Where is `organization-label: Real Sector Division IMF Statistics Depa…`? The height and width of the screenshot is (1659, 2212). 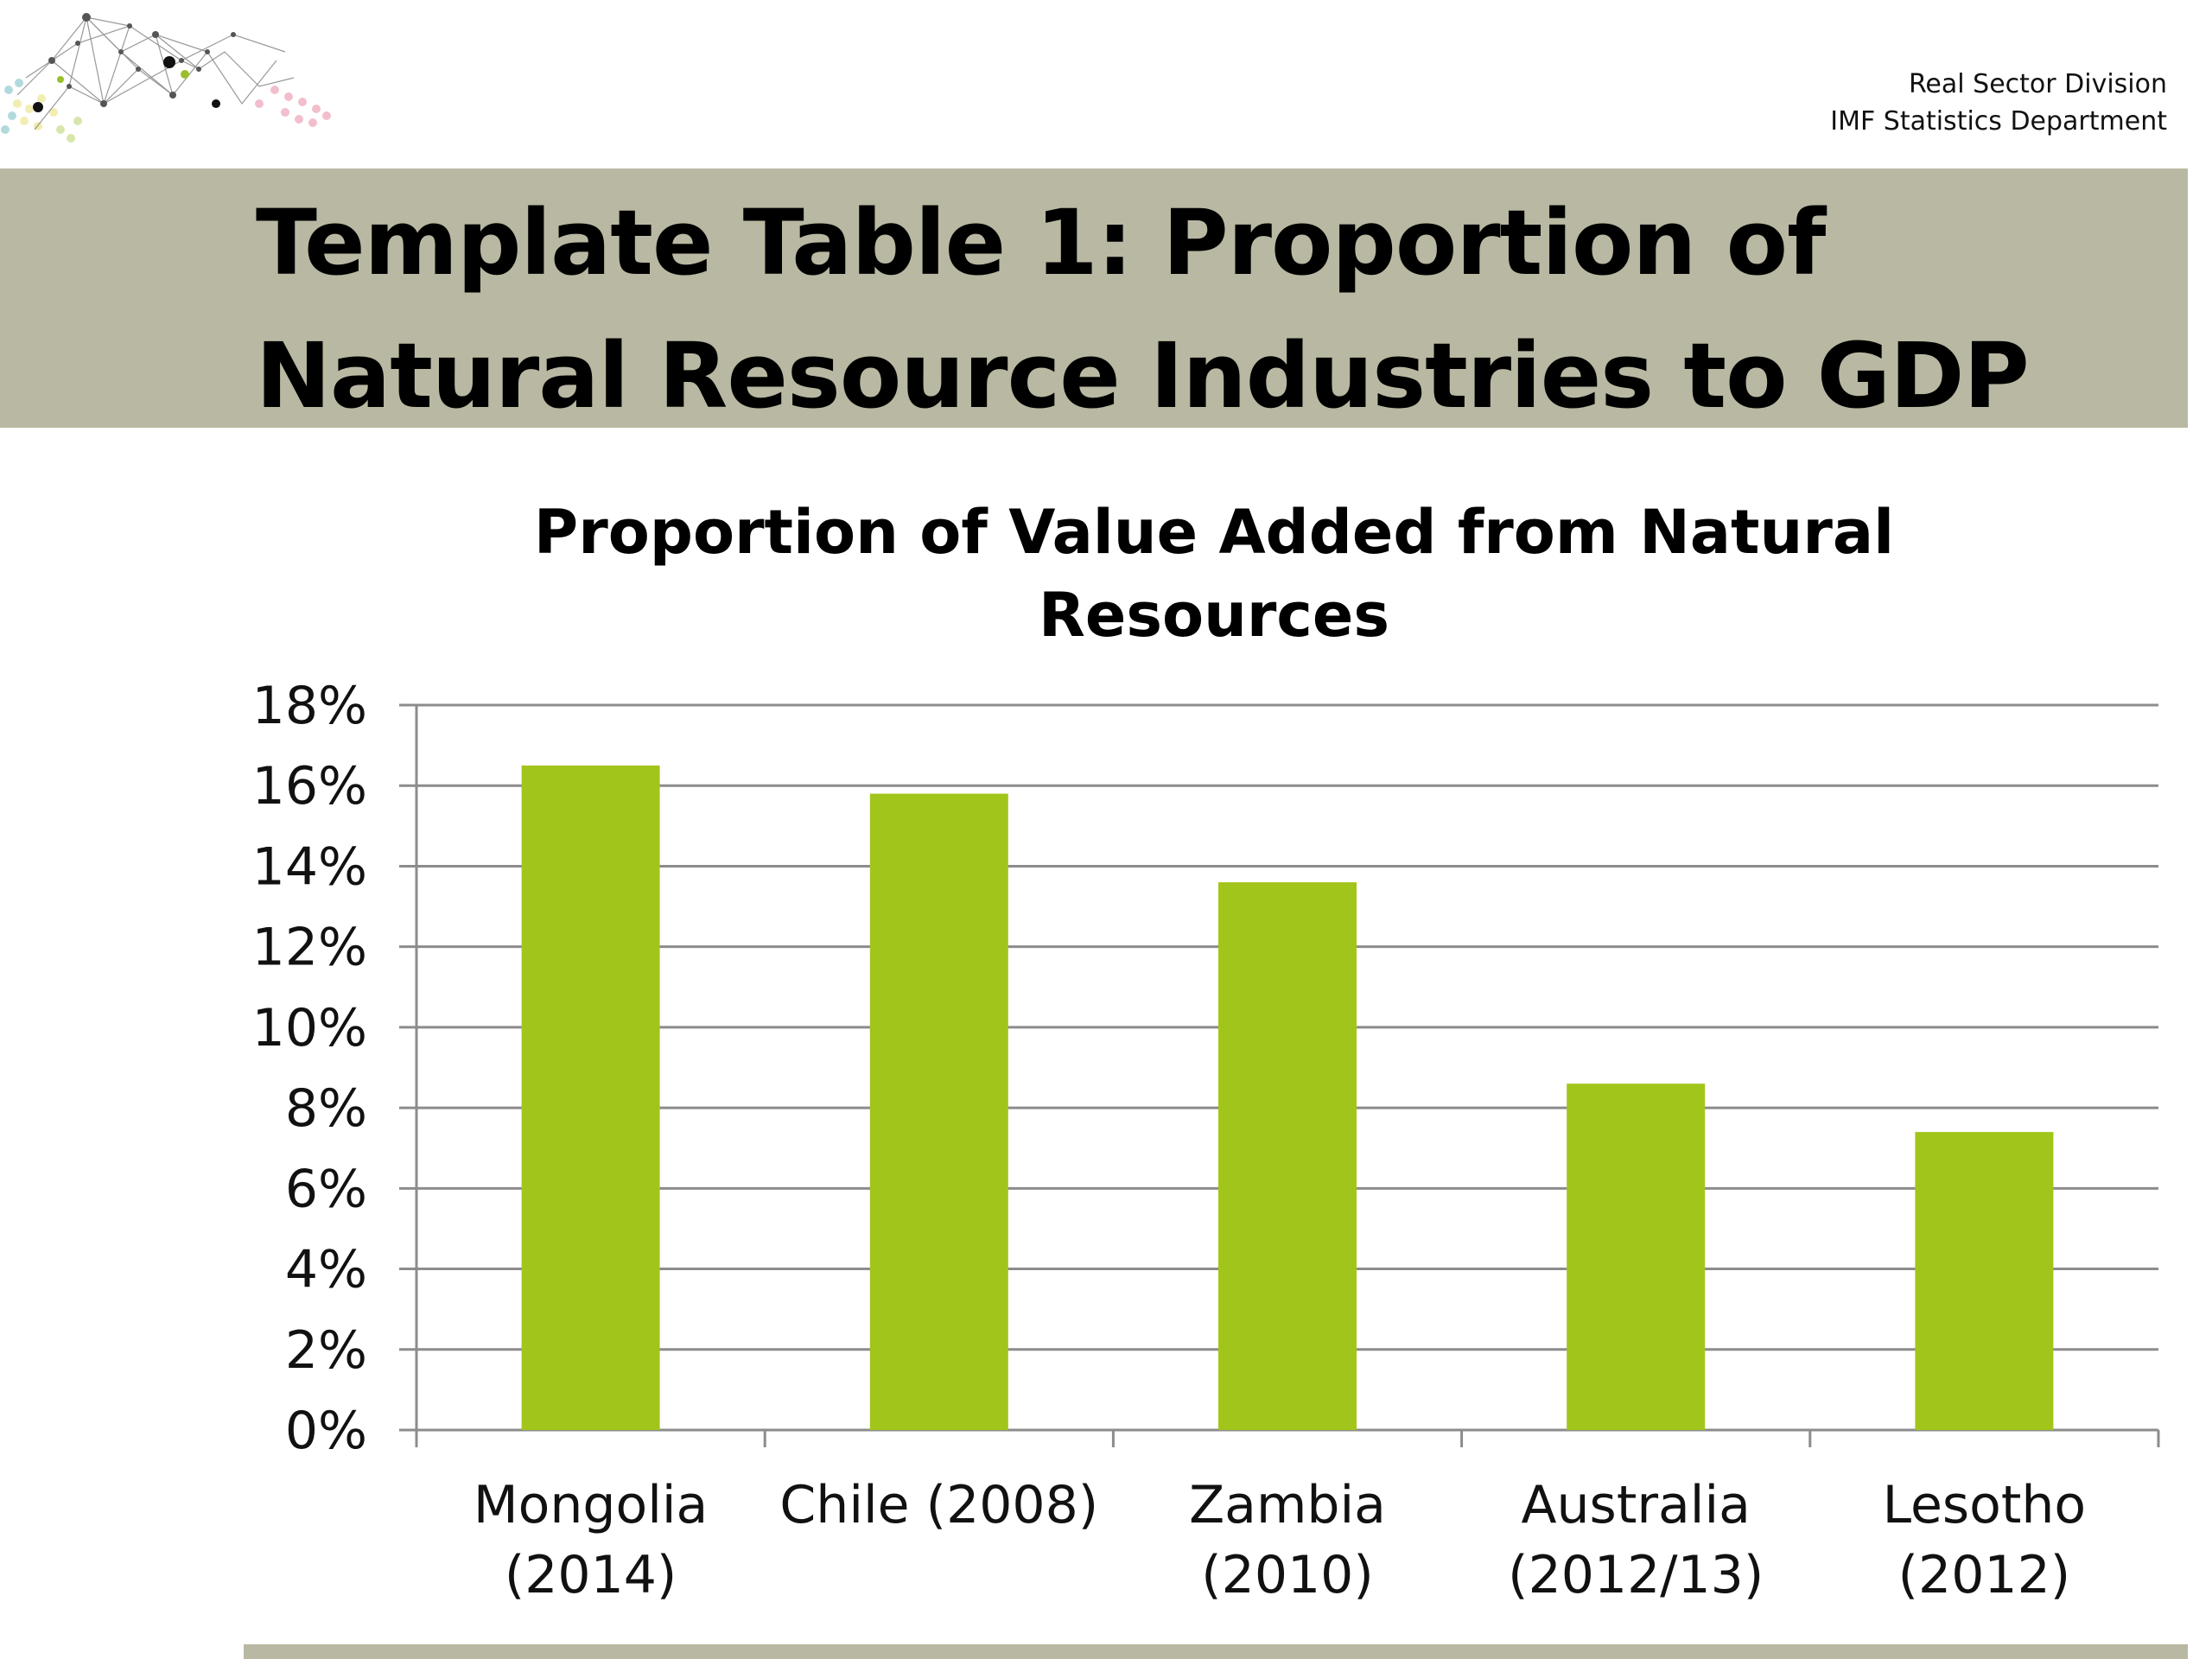
organization-label: Real Sector Division IMF Statistics Depa… is located at coordinates (1998, 103).